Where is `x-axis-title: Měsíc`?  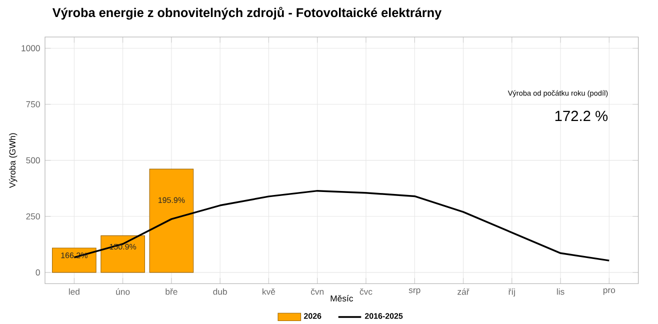
x-axis-title: Měsíc is located at coordinates (341, 298).